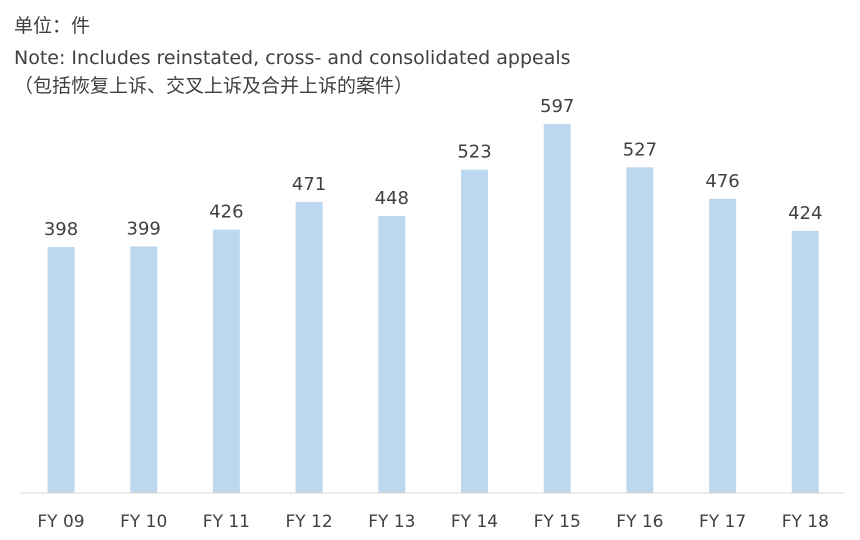  I want to click on x-tick-label-fy-13: FY 13, so click(391, 522).